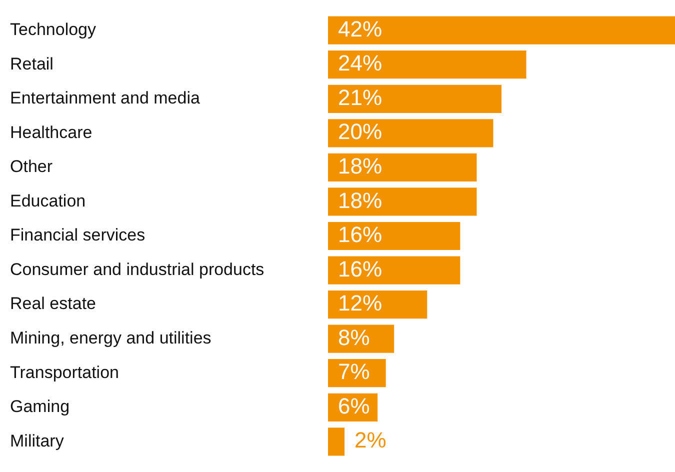 The height and width of the screenshot is (472, 675). What do you see at coordinates (370, 440) in the screenshot?
I see `data-label: 2%` at bounding box center [370, 440].